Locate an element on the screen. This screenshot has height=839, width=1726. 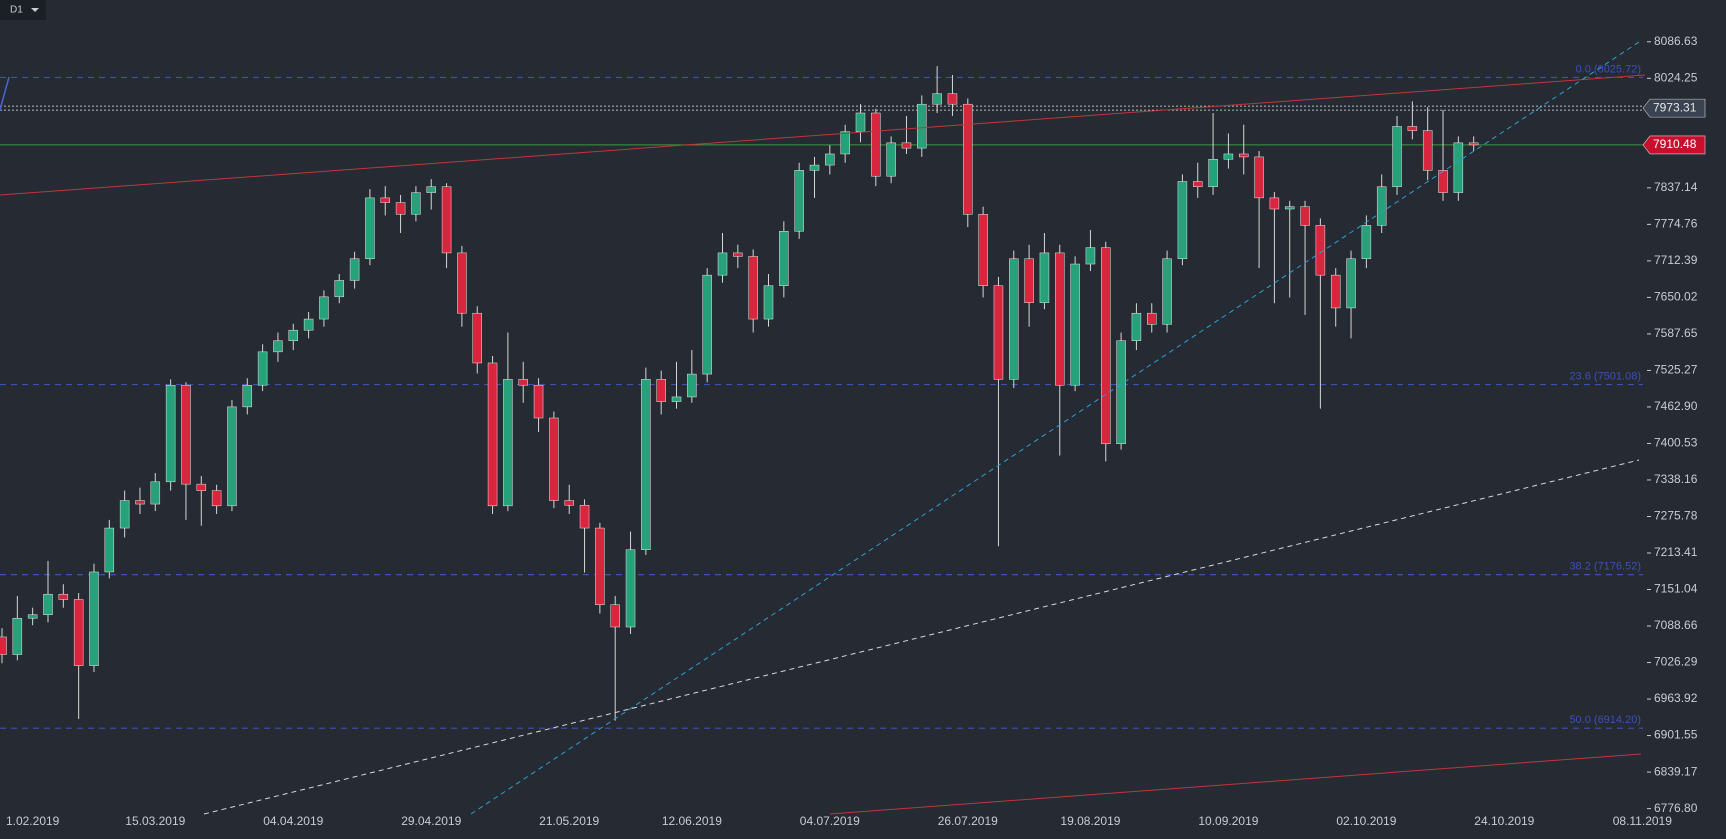
y-tick-label: 7774.76 is located at coordinates (1676, 224).